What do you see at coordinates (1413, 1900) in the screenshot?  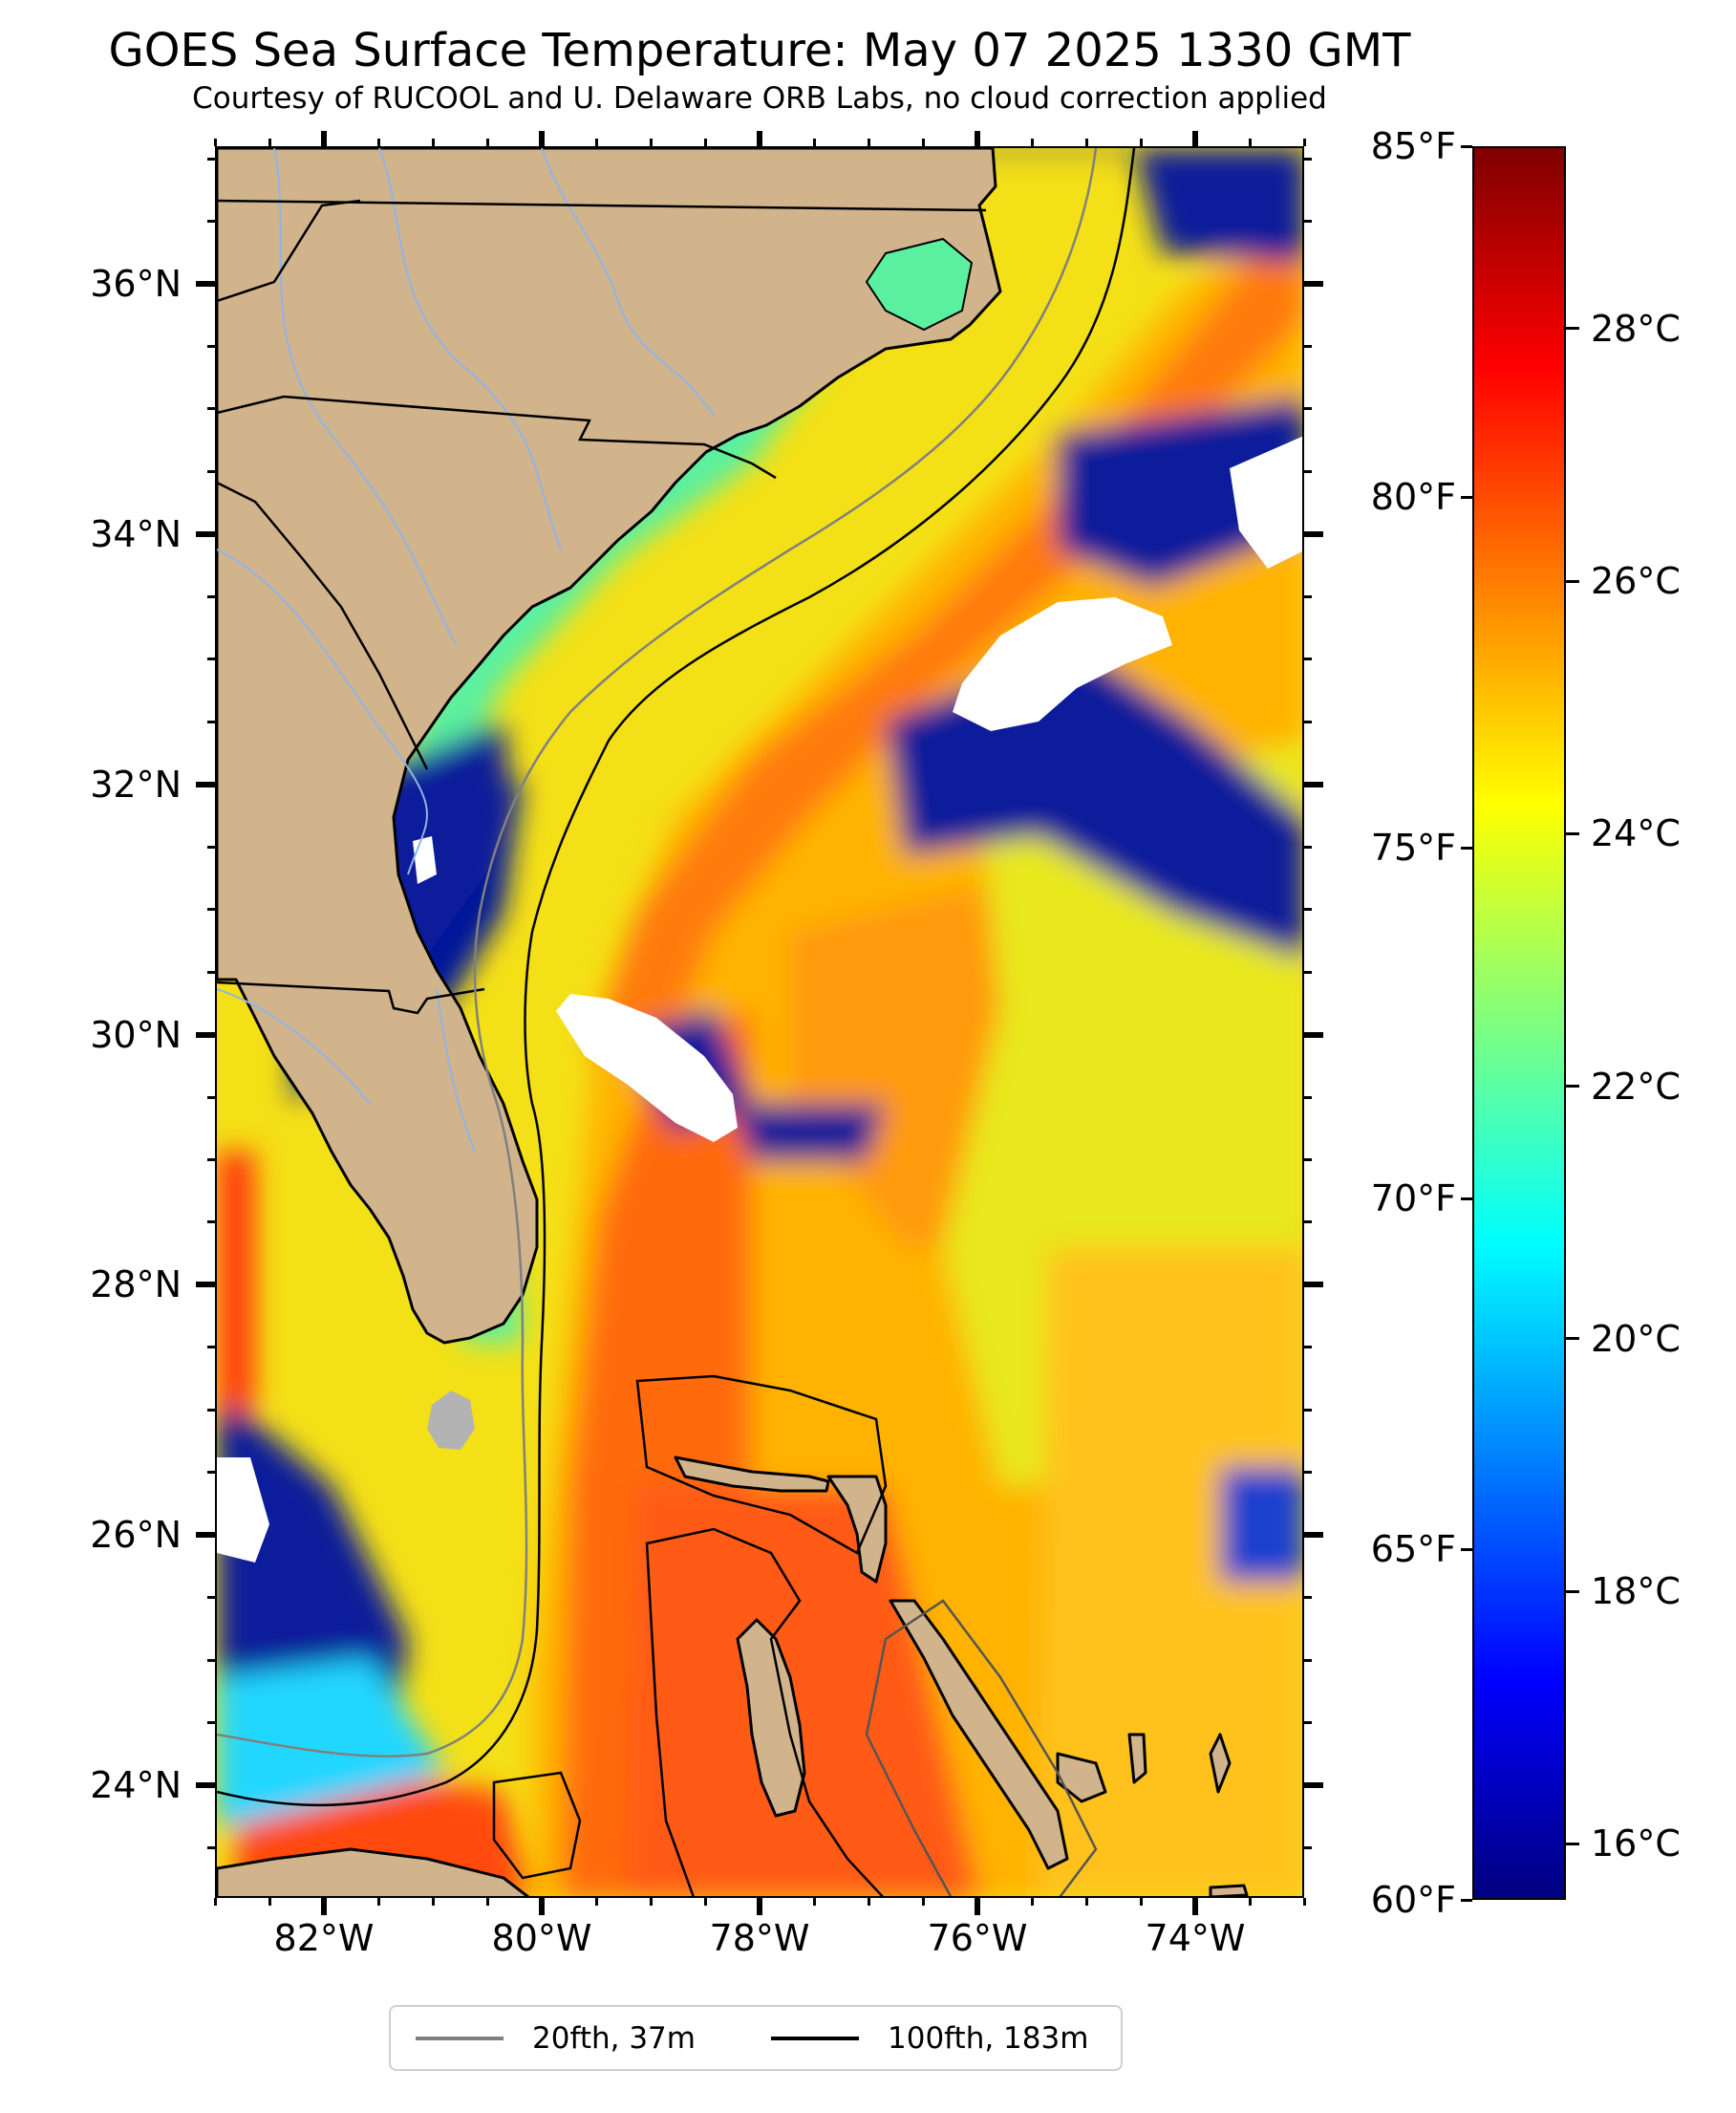 I see `colorbar-fahrenheit-label: 60°F` at bounding box center [1413, 1900].